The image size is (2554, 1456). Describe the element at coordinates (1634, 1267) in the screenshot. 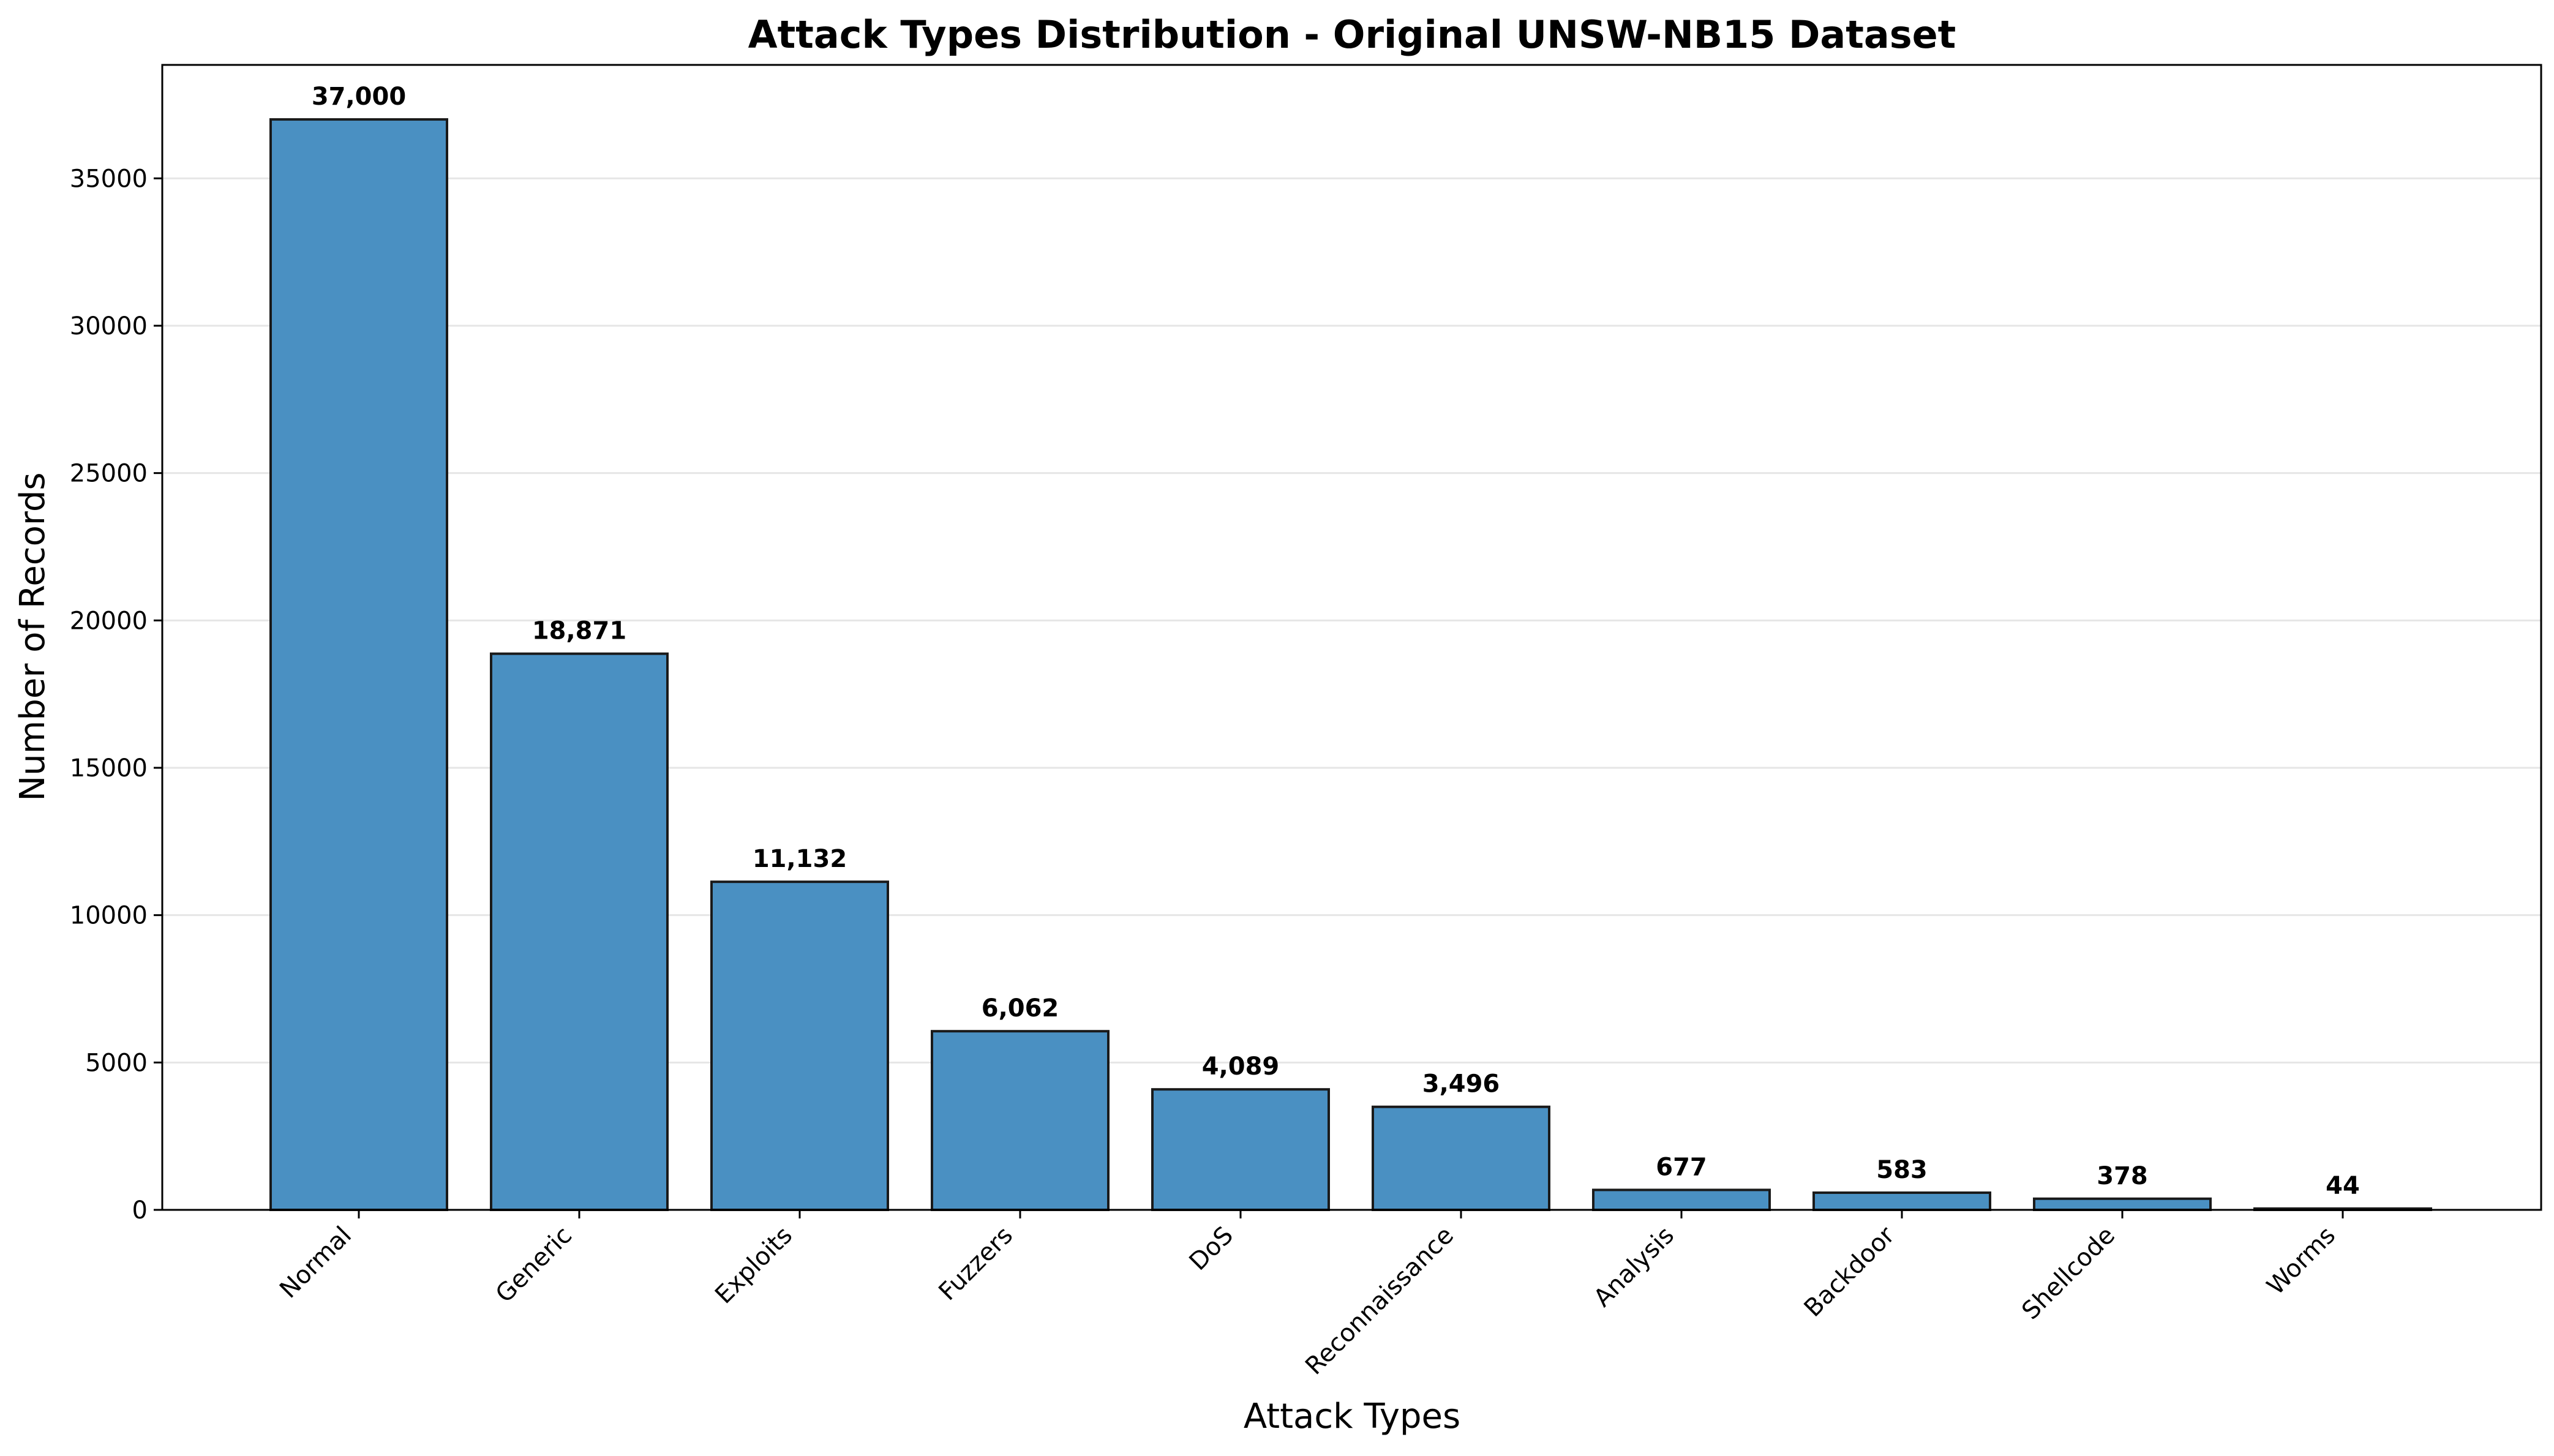

I see `x-tick-label: Analysis` at that location.